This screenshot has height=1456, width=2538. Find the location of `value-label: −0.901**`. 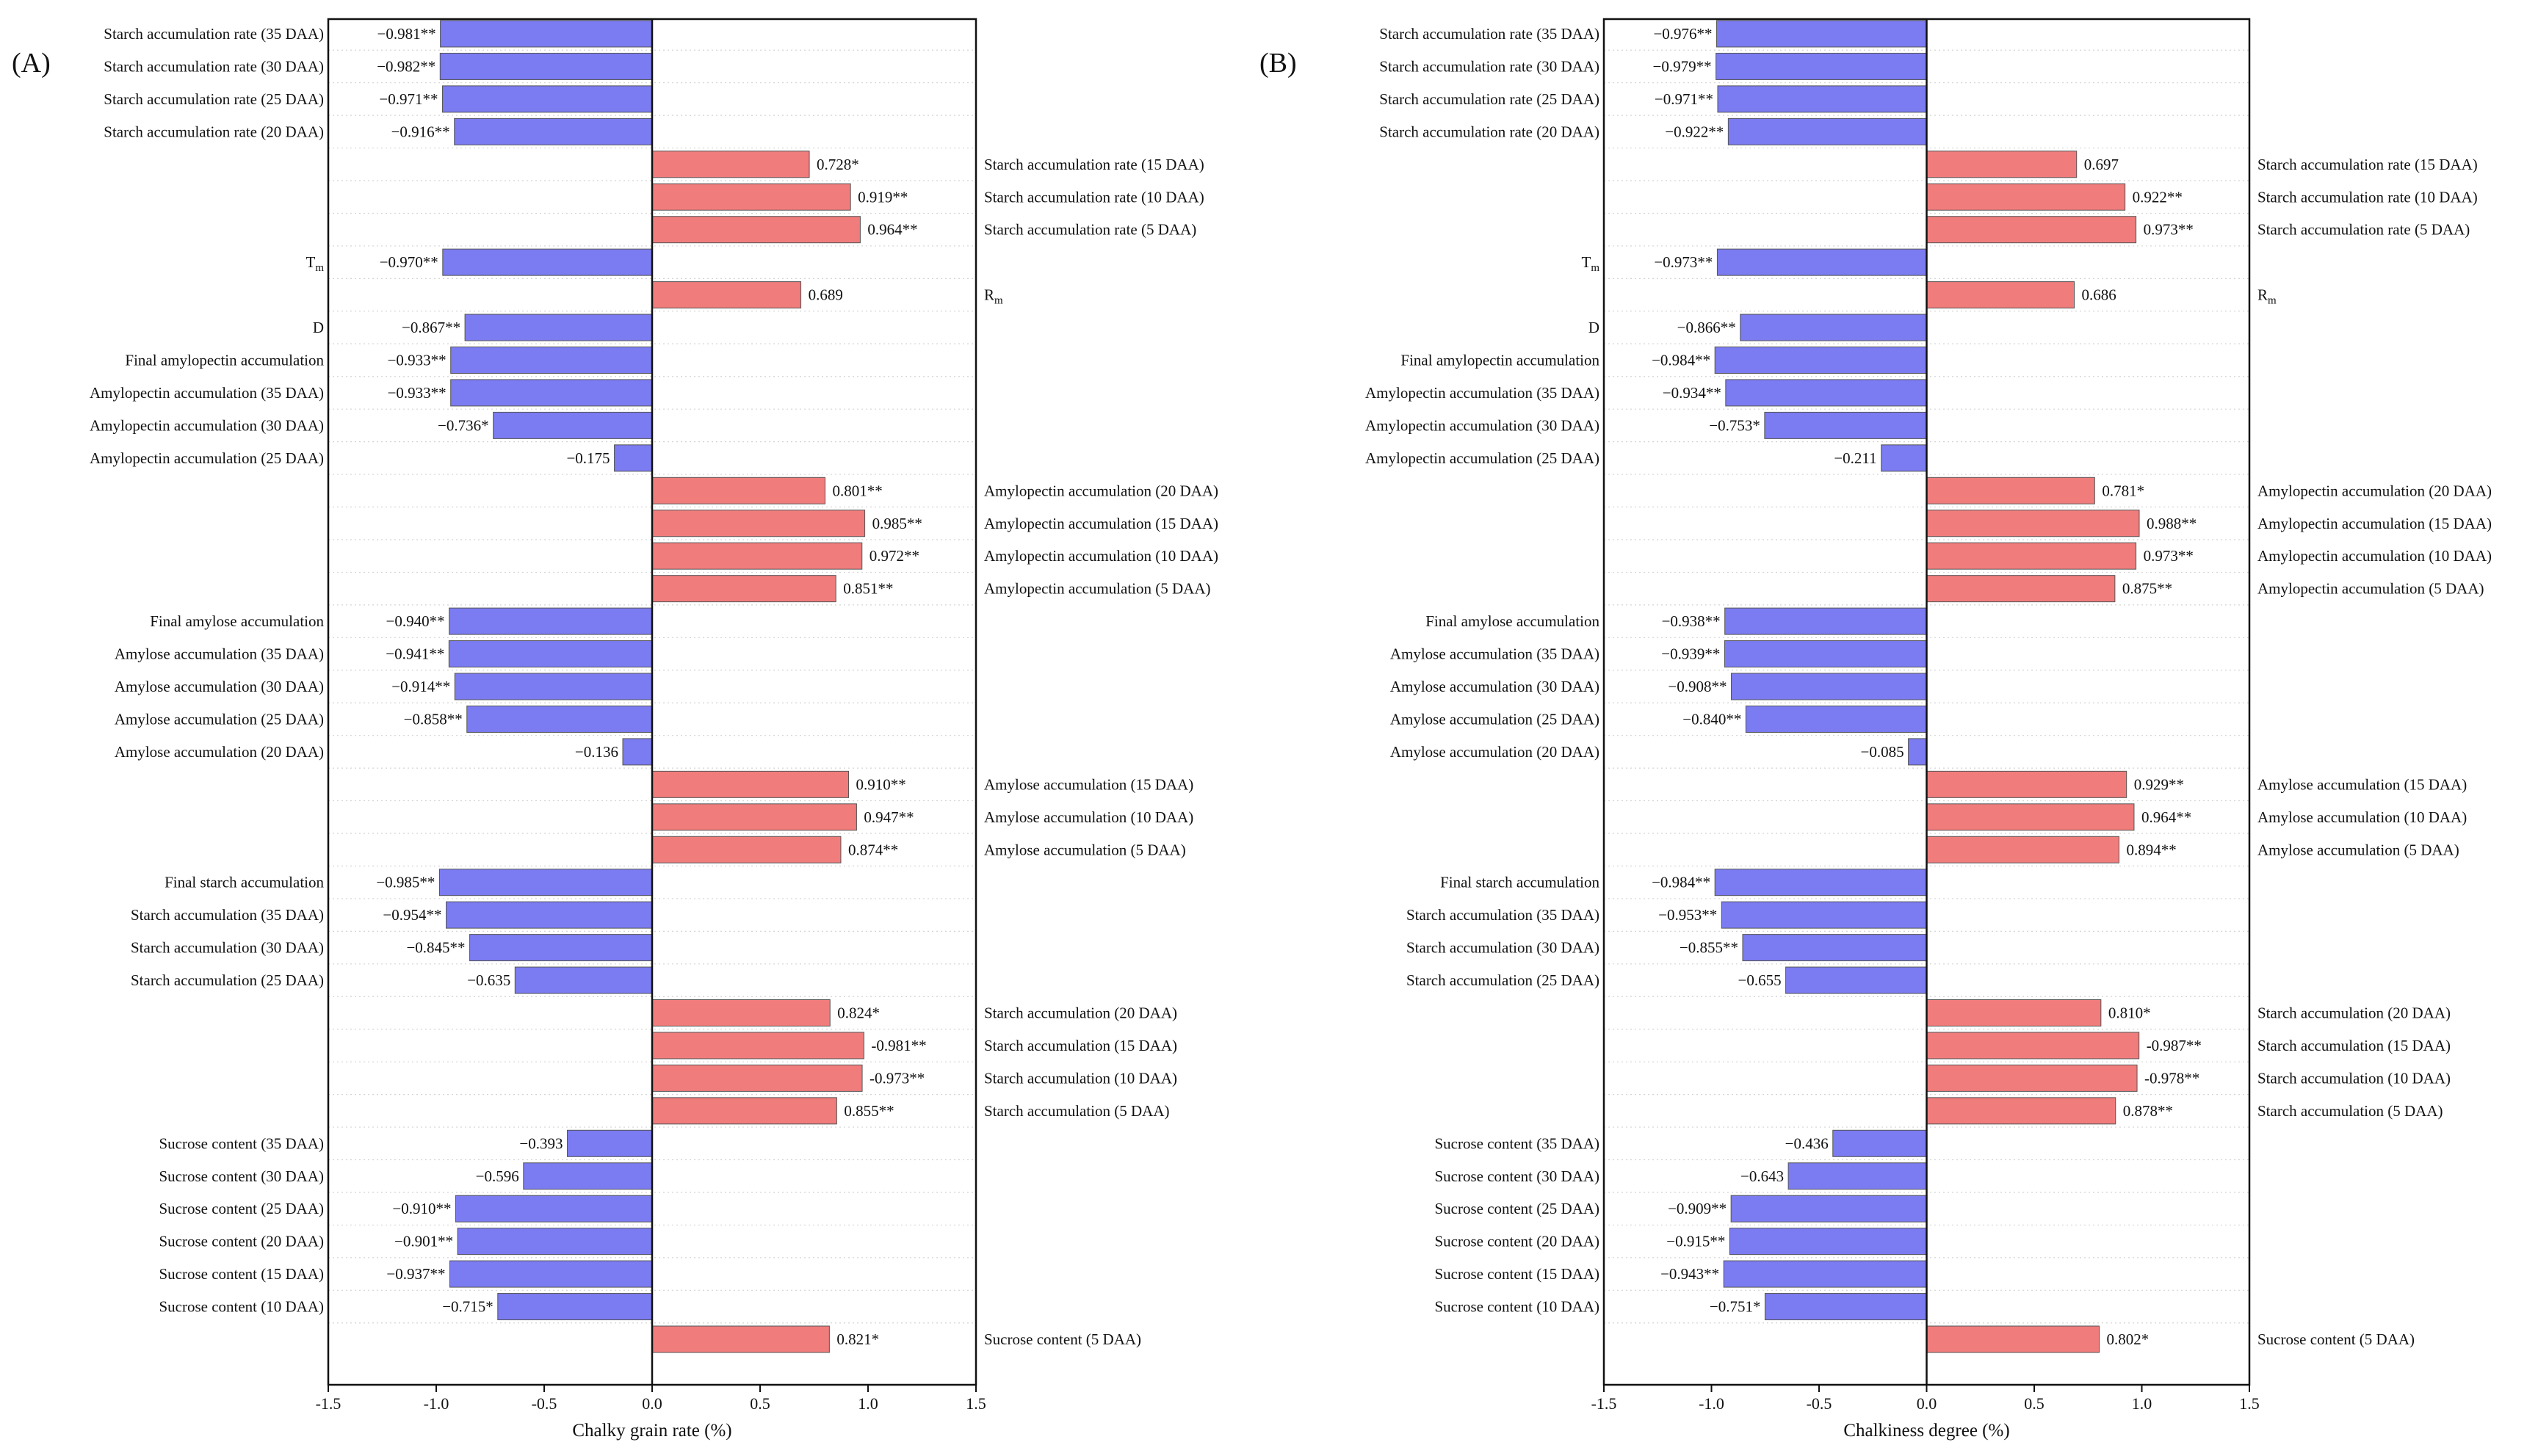

value-label: −0.901** is located at coordinates (423, 1241).